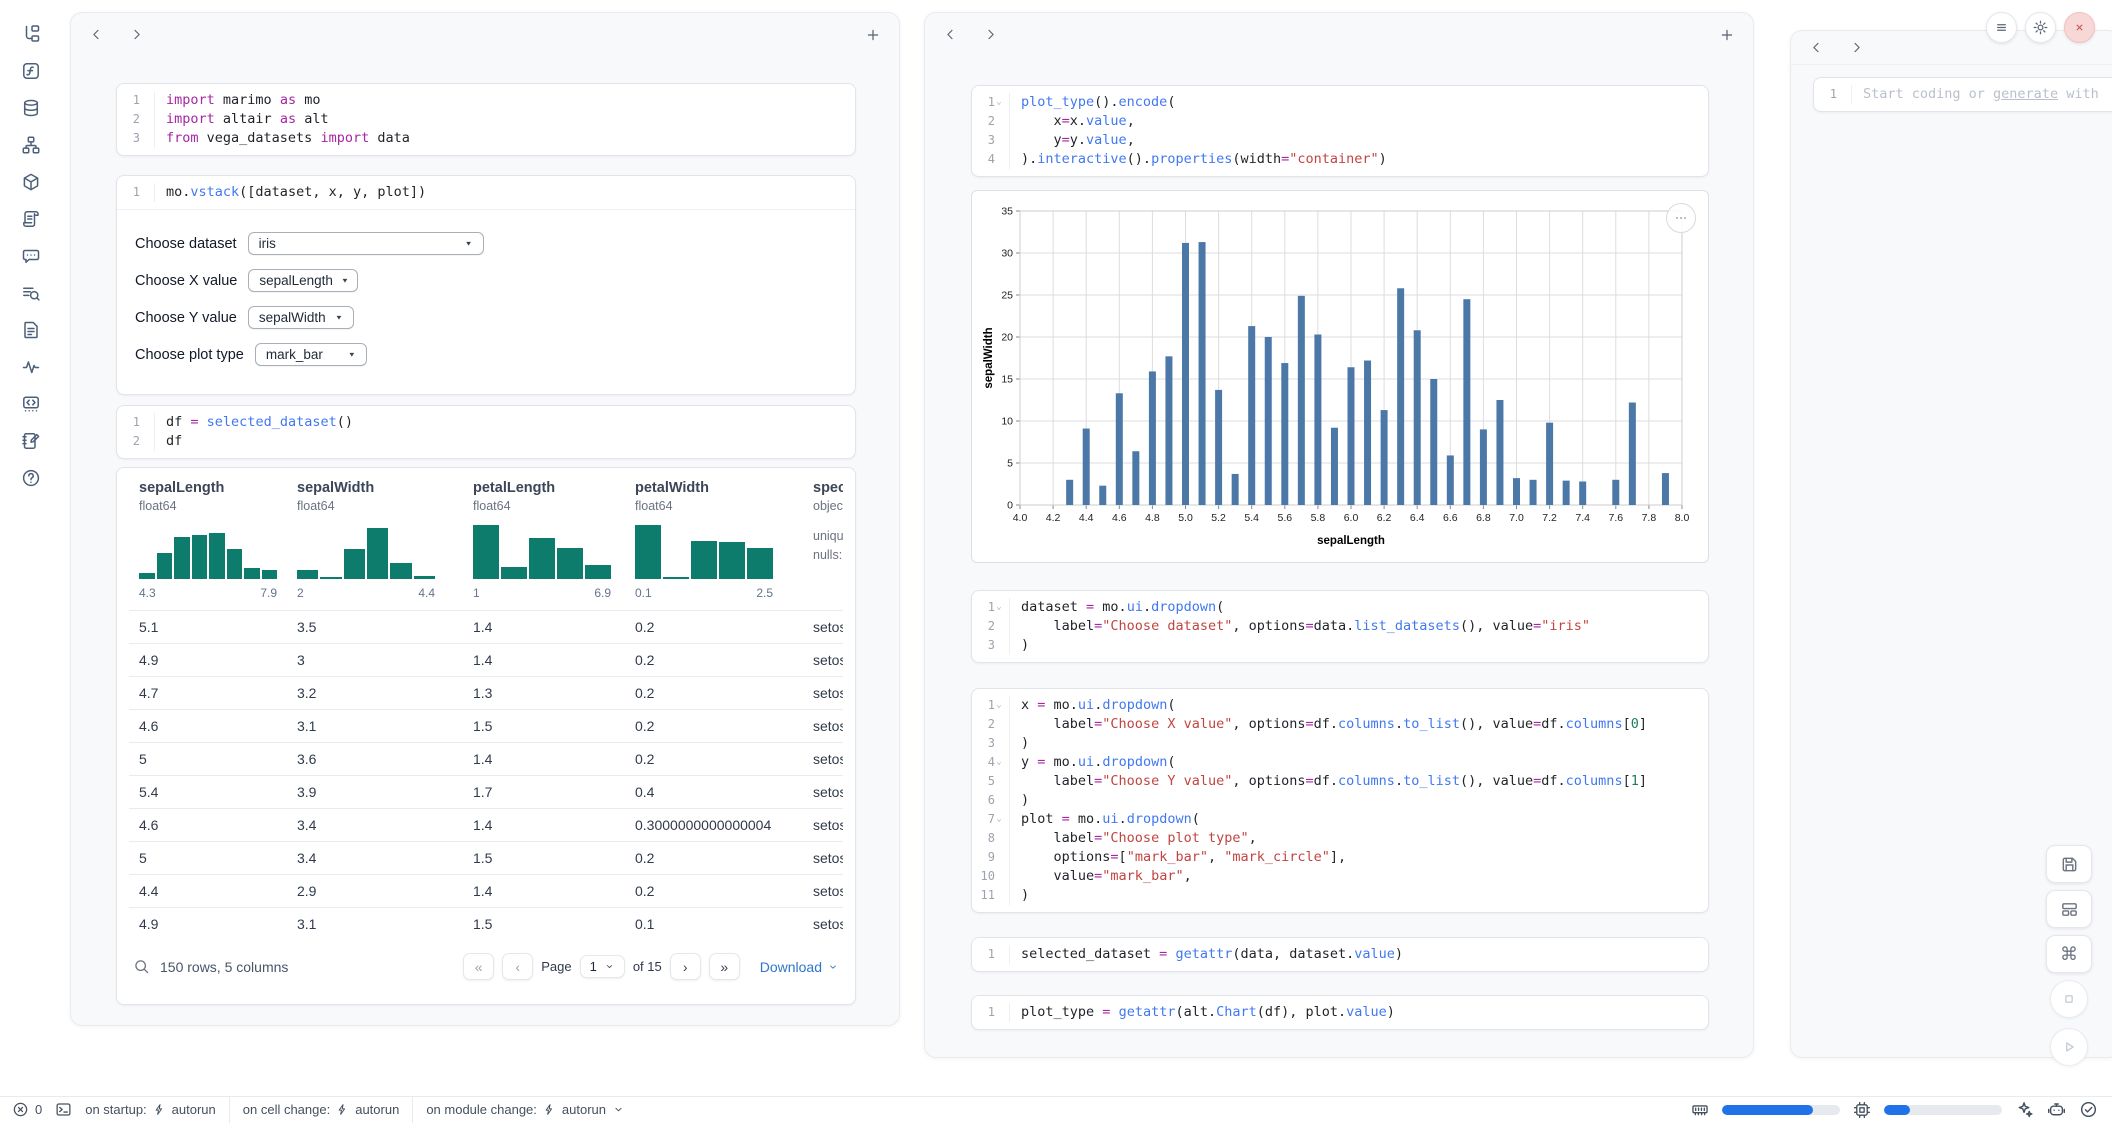 This screenshot has width=2112, height=1123. I want to click on terminal-icon, so click(63, 1109).